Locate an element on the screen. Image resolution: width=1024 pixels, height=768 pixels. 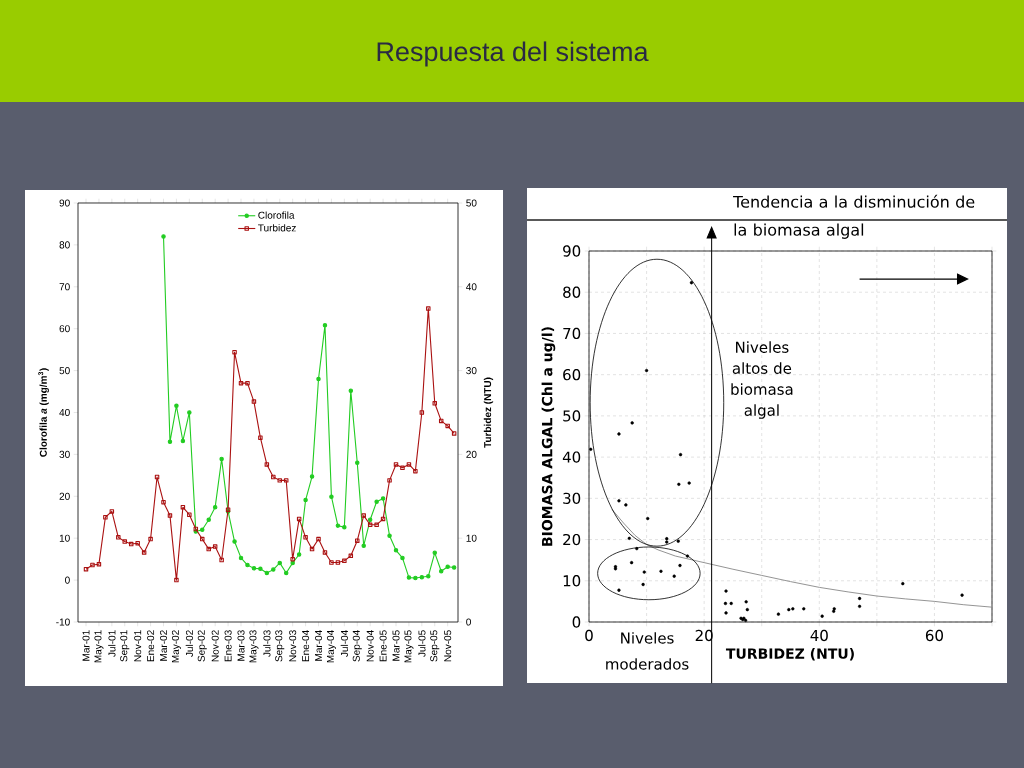
x-tick-label: Mar-02 is located at coordinates (163, 645).